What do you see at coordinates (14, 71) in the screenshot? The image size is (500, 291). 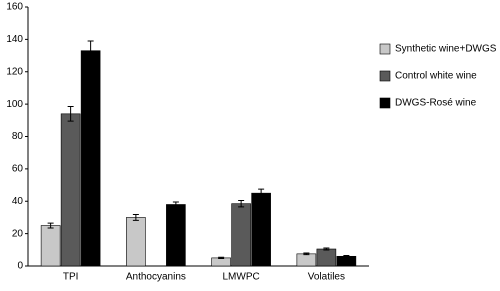 I see `y-tick-label: 120` at bounding box center [14, 71].